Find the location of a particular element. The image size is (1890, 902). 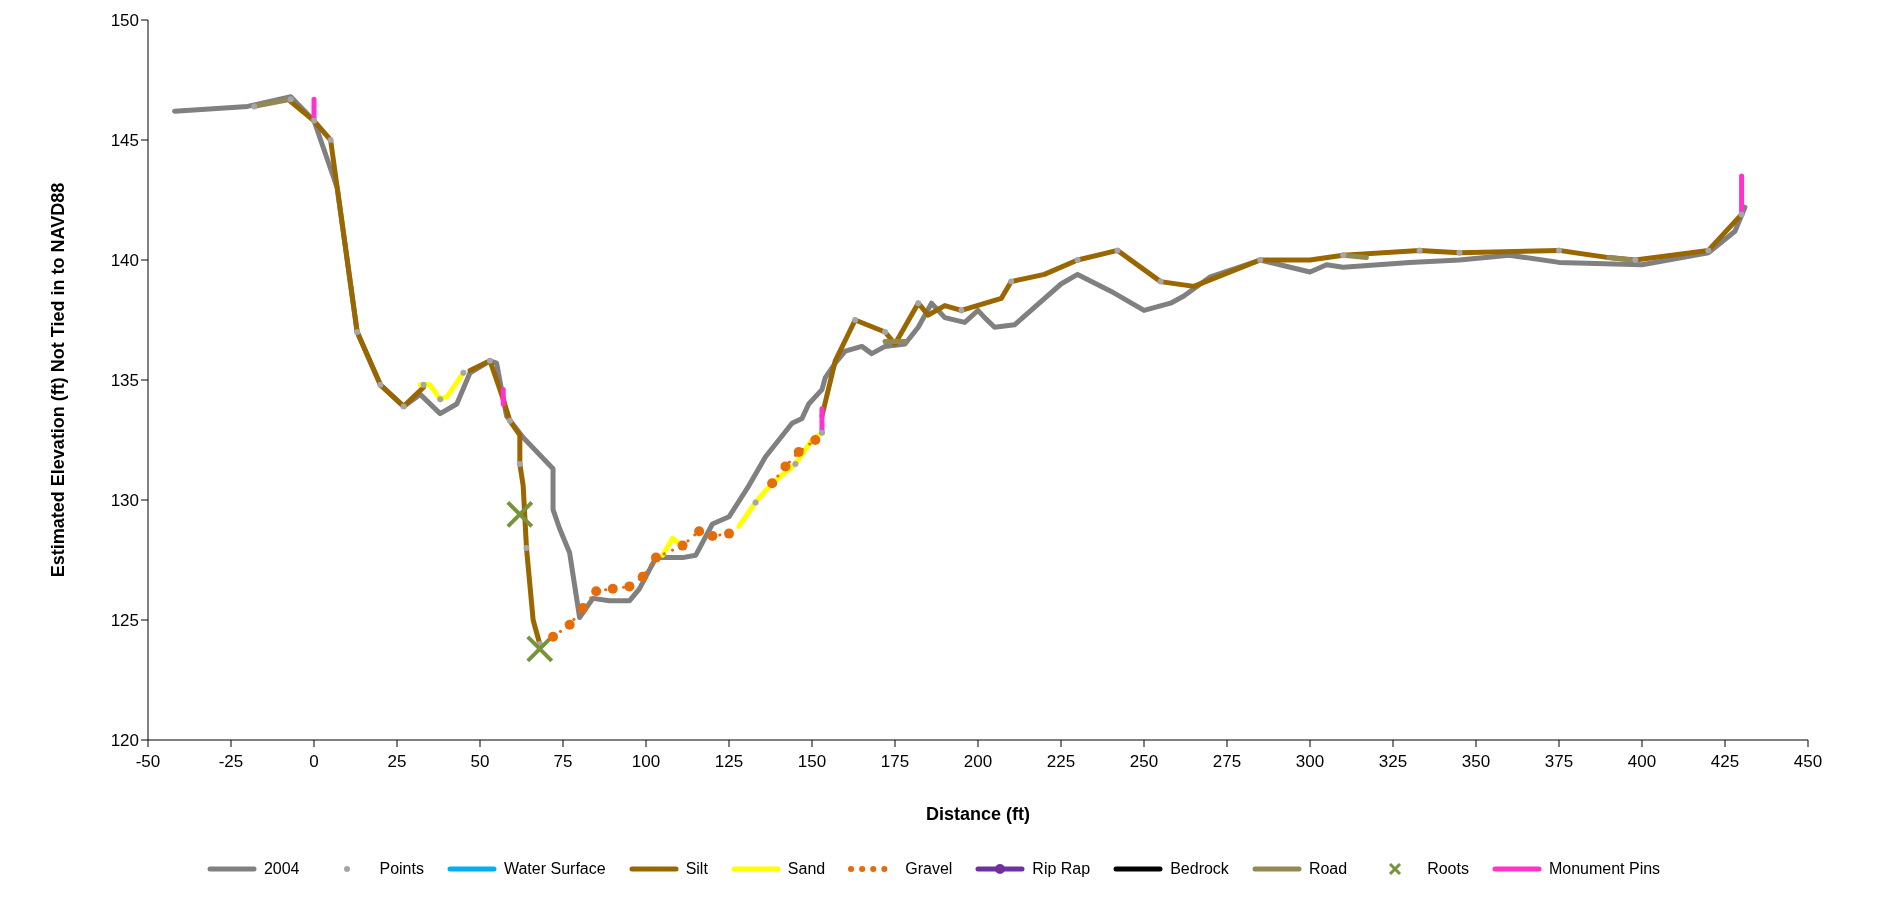

y-tick-label: 140 is located at coordinates (124, 261).